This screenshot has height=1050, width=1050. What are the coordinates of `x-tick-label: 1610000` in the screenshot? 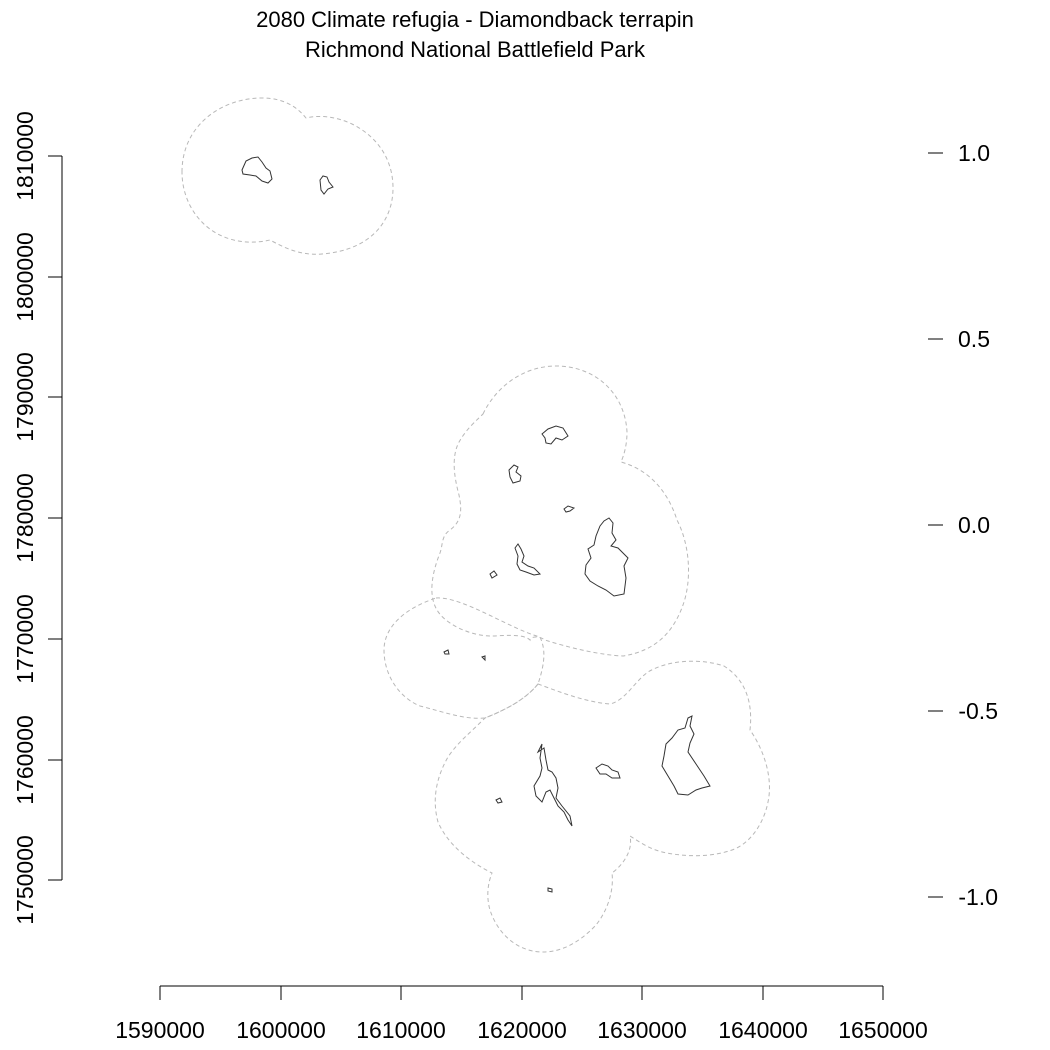 It's located at (401, 1030).